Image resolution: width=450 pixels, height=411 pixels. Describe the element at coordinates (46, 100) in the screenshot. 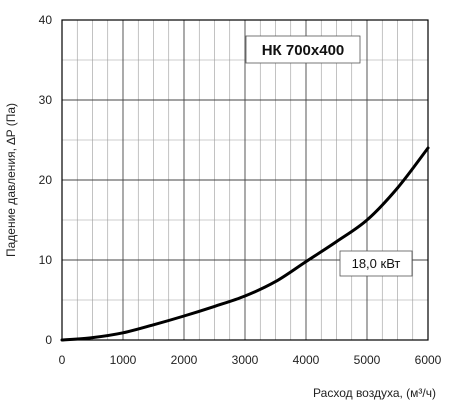

I see `y-tick-label: 30` at that location.